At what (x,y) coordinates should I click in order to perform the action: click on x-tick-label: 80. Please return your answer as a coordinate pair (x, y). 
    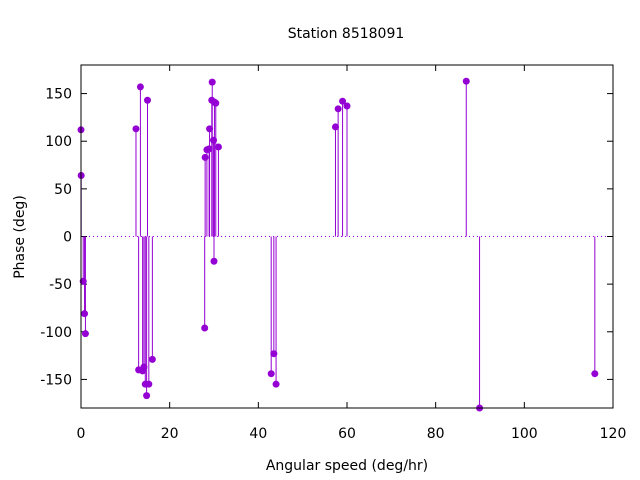
    Looking at the image, I should click on (436, 434).